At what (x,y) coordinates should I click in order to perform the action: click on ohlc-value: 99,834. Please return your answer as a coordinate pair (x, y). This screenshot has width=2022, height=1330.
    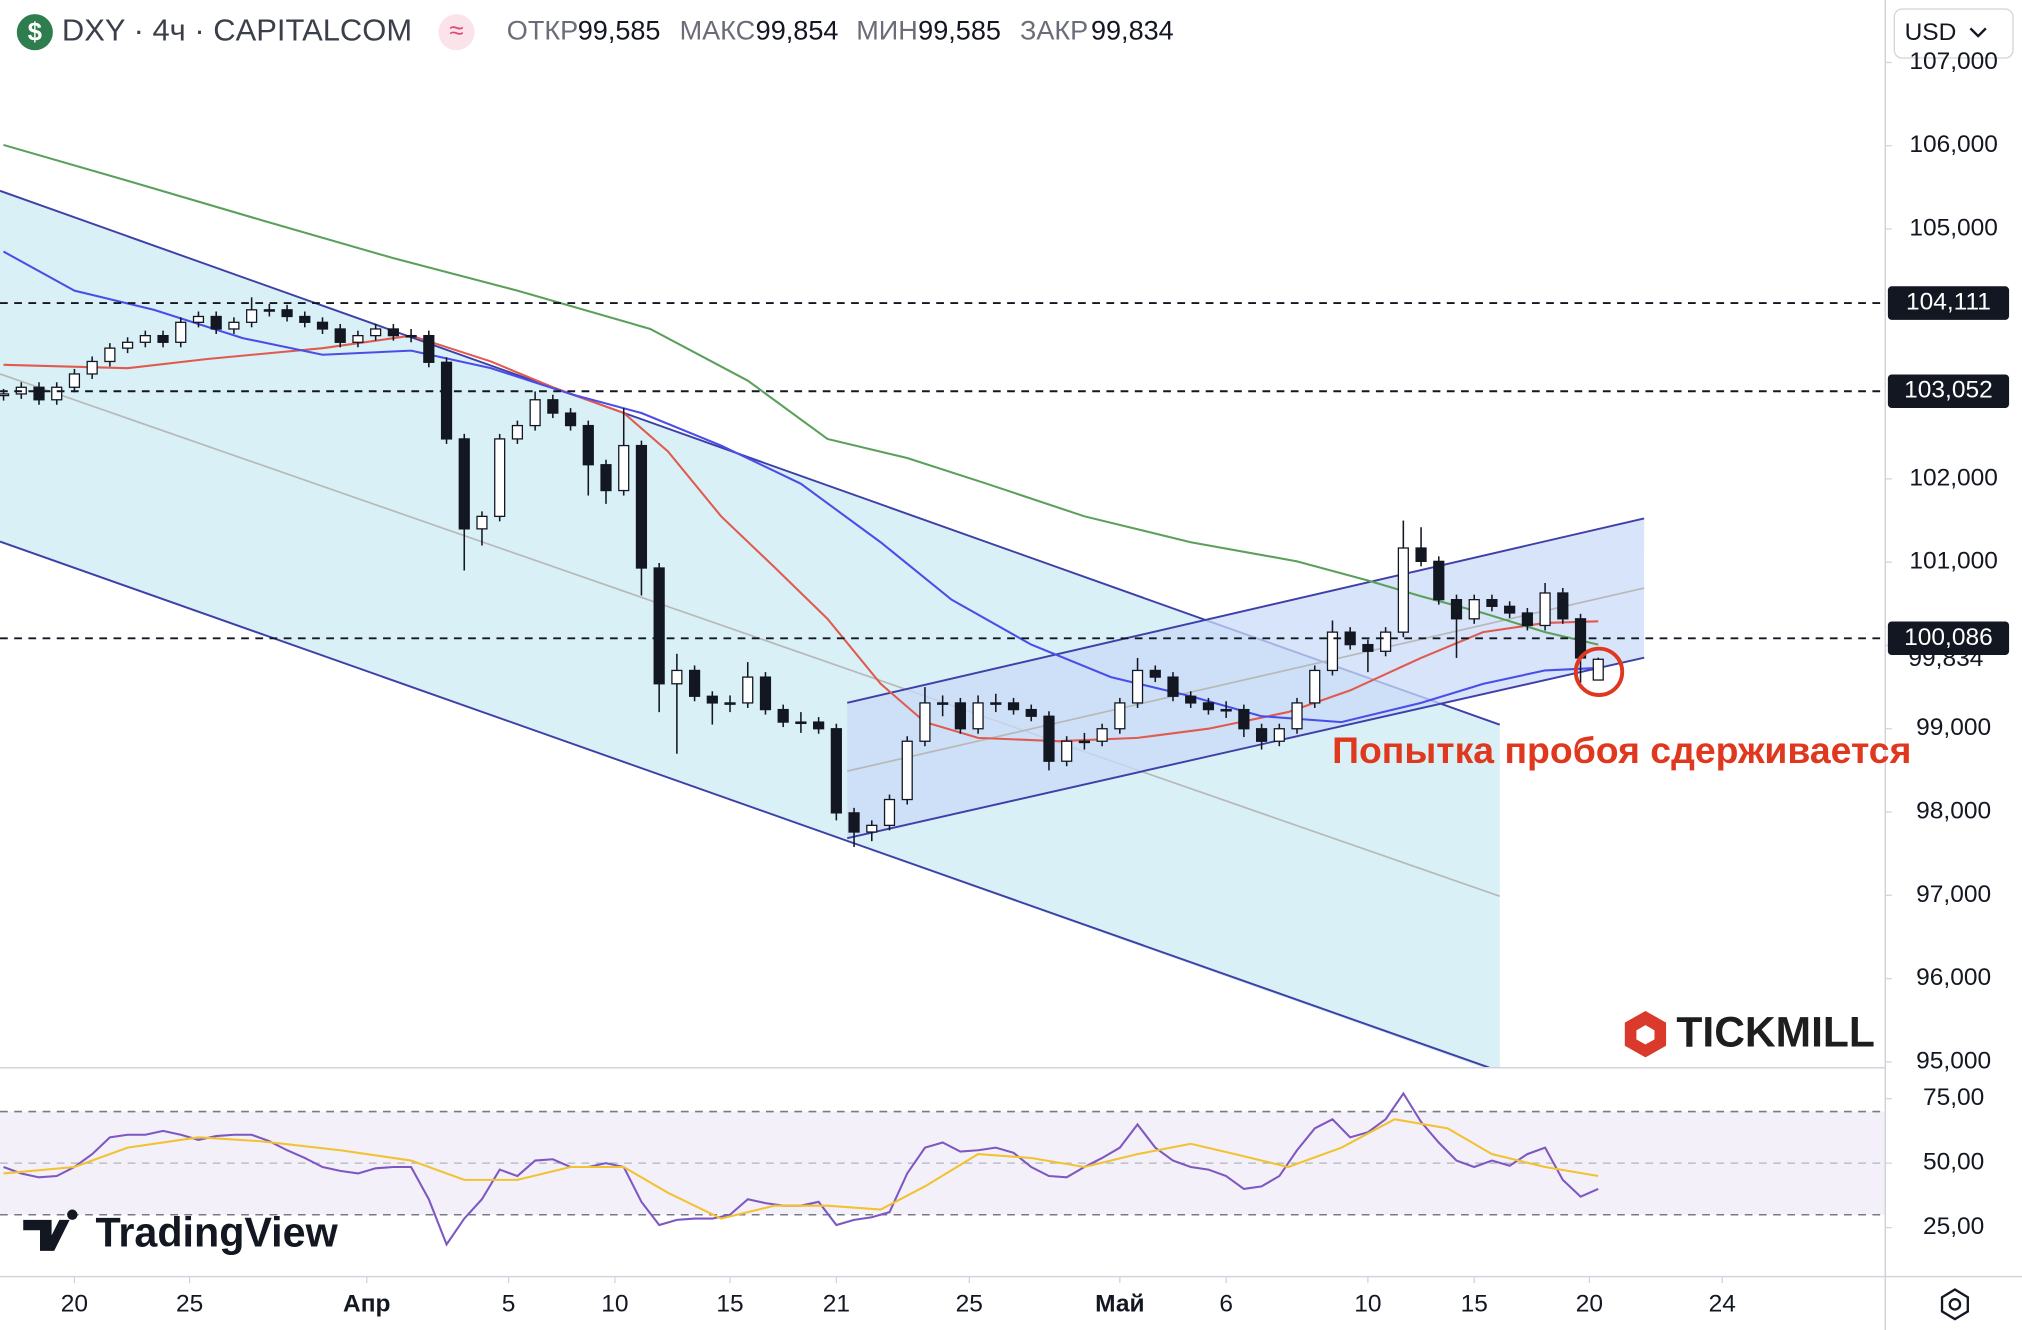
    Looking at the image, I should click on (1132, 29).